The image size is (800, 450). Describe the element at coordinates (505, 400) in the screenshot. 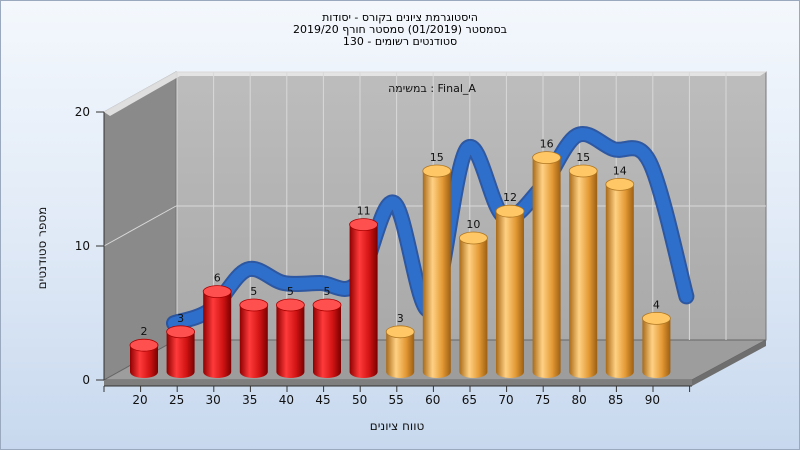

I see `x-tick-label: 70` at that location.